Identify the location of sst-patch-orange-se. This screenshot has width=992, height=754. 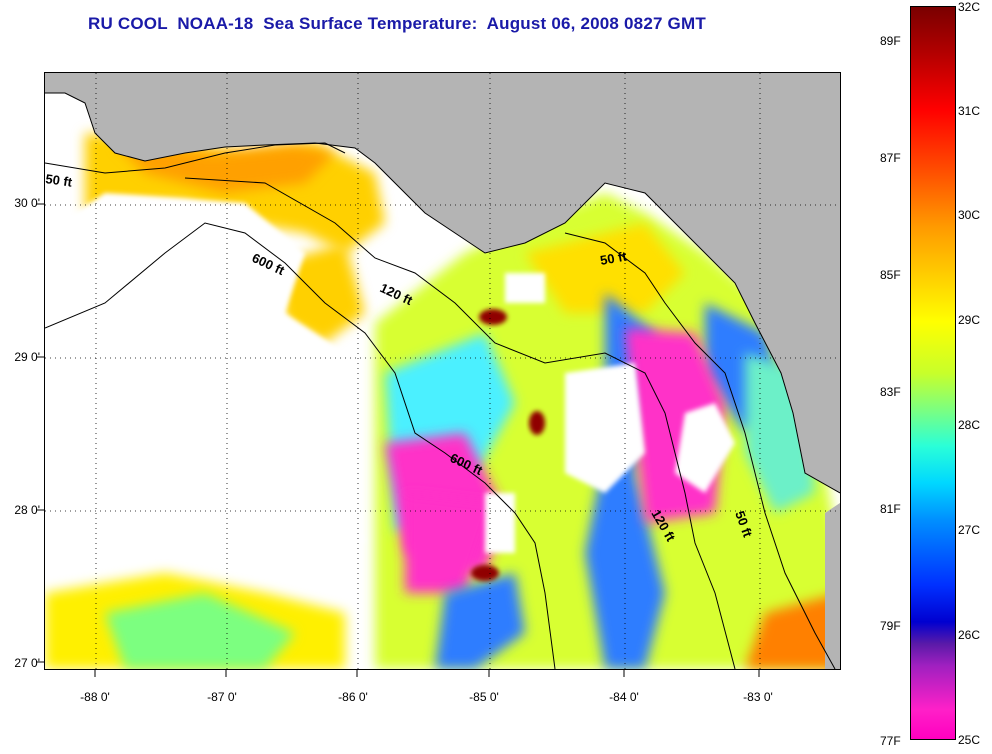
(792, 631).